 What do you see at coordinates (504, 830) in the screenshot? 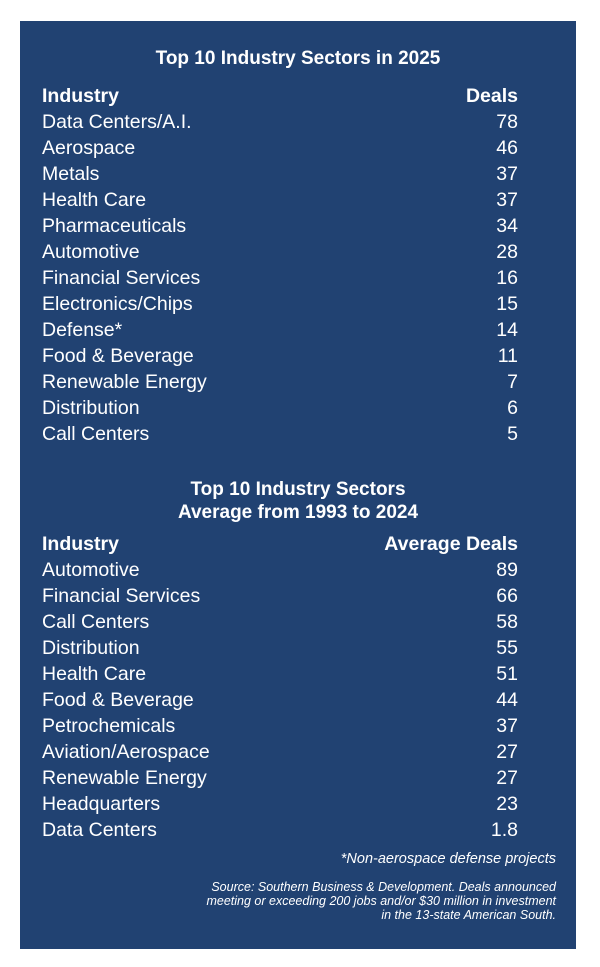
I see `deals-cell: 1.8` at bounding box center [504, 830].